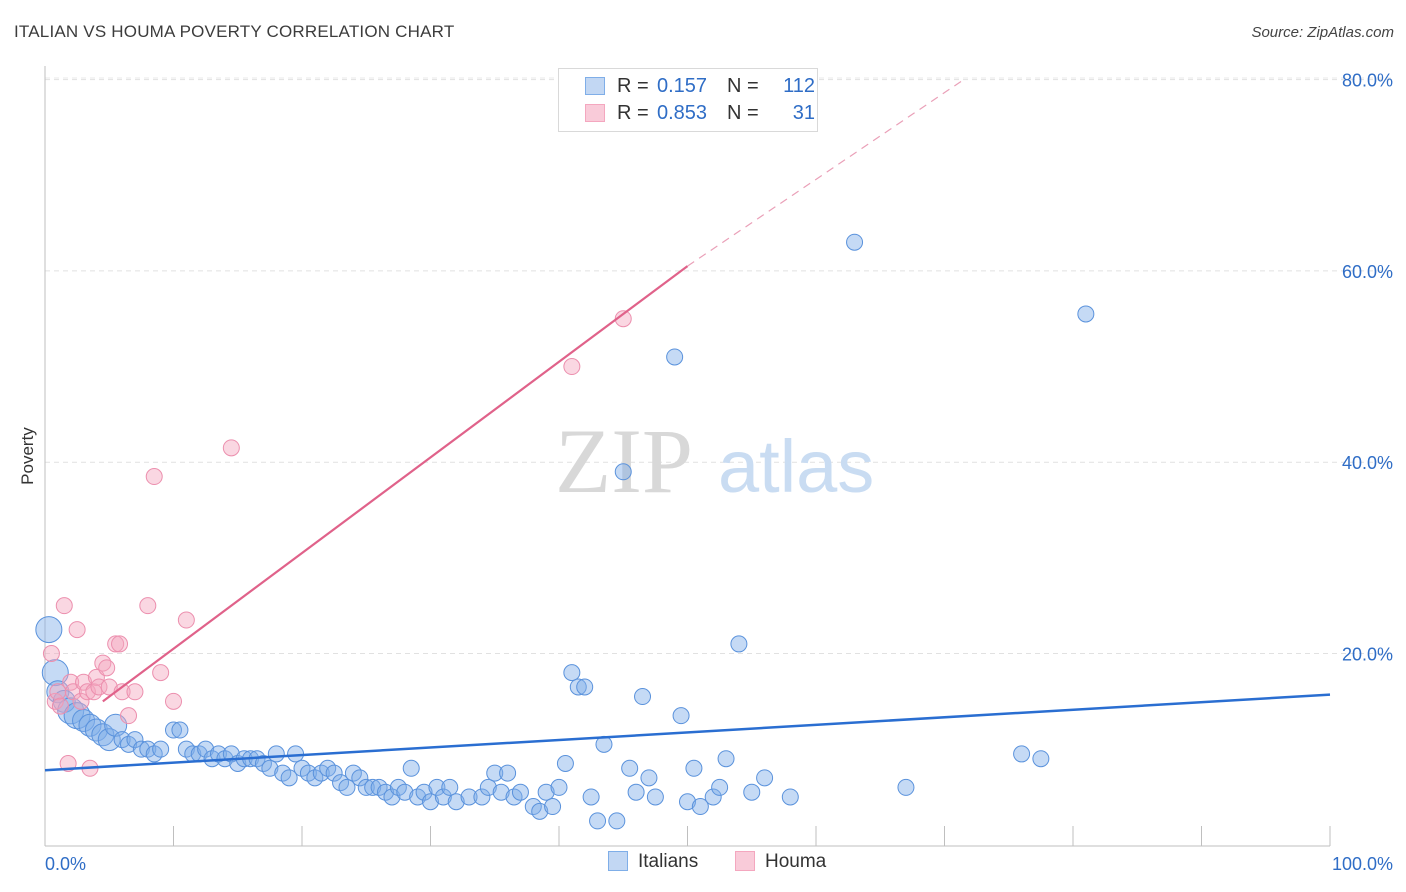  Describe the element at coordinates (682, 86) in the screenshot. I see `r-value: 0.157` at that location.